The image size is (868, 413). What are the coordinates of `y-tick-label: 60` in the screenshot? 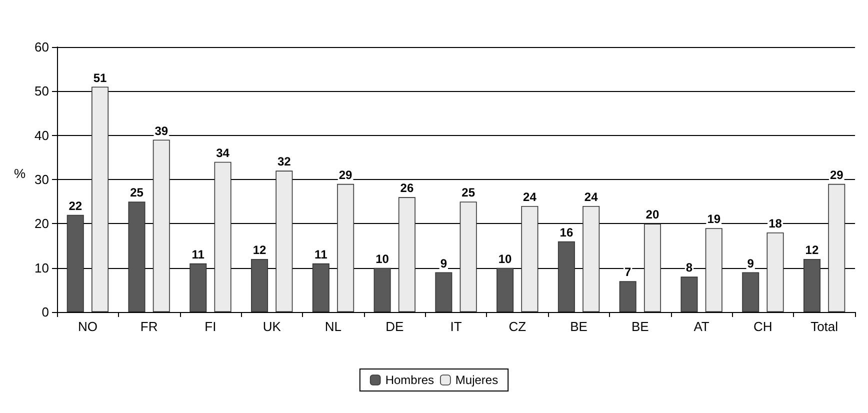 It's located at (41, 47).